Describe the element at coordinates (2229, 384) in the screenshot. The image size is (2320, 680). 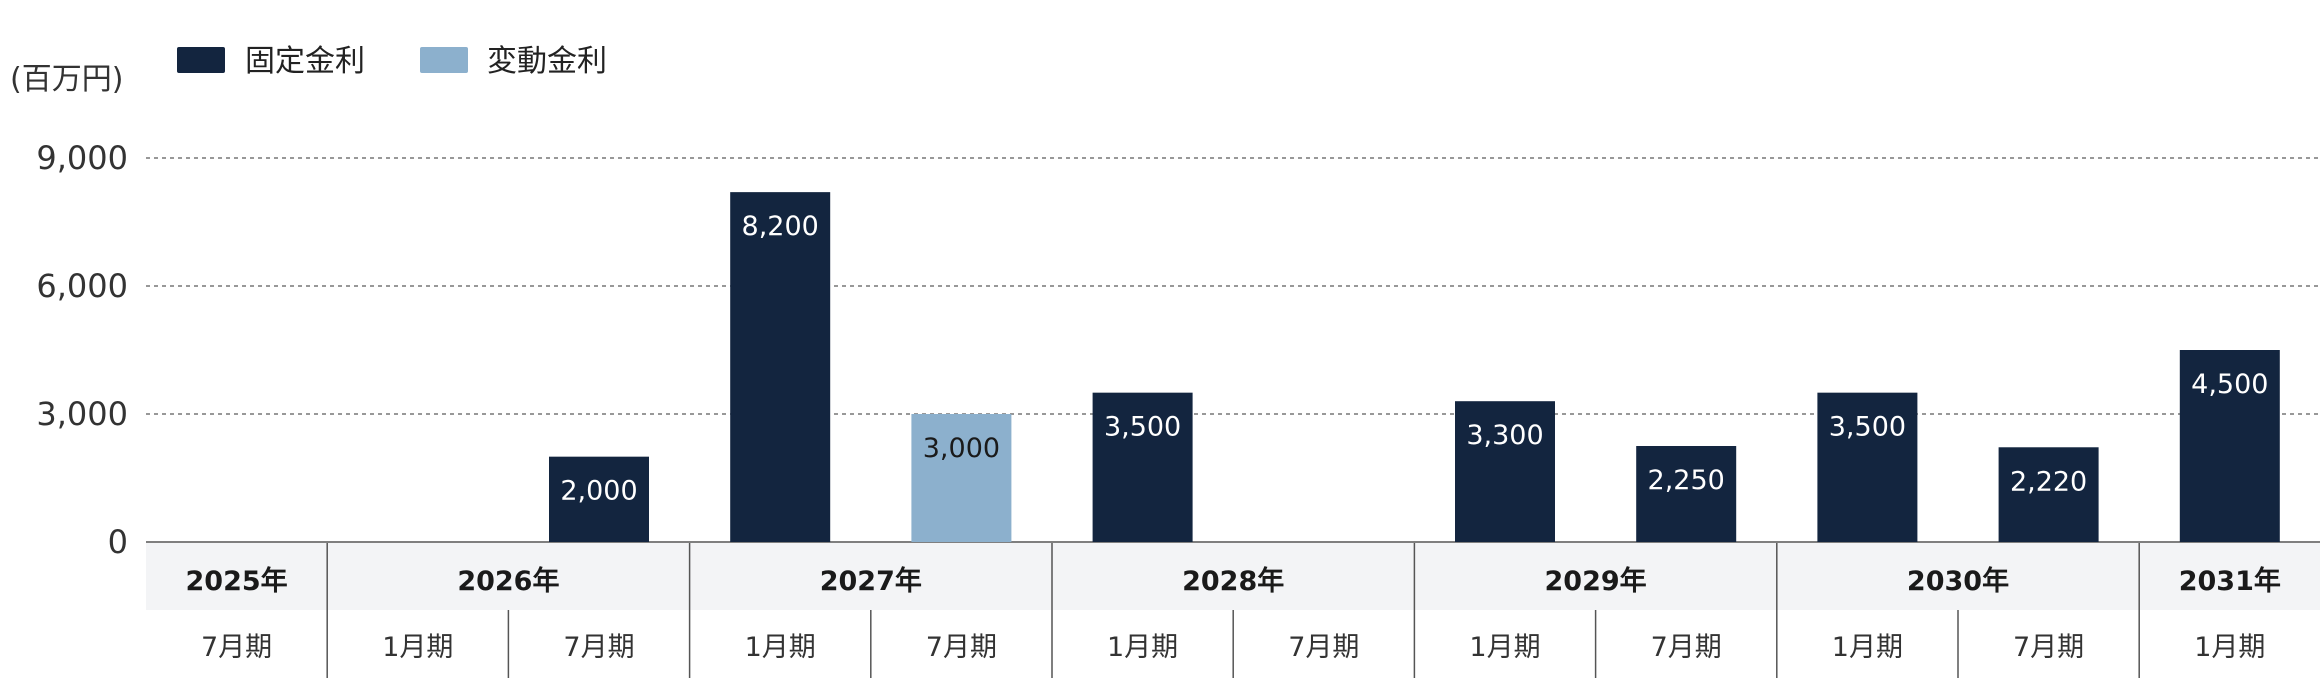
I see `bar-value-label: 4,500` at that location.